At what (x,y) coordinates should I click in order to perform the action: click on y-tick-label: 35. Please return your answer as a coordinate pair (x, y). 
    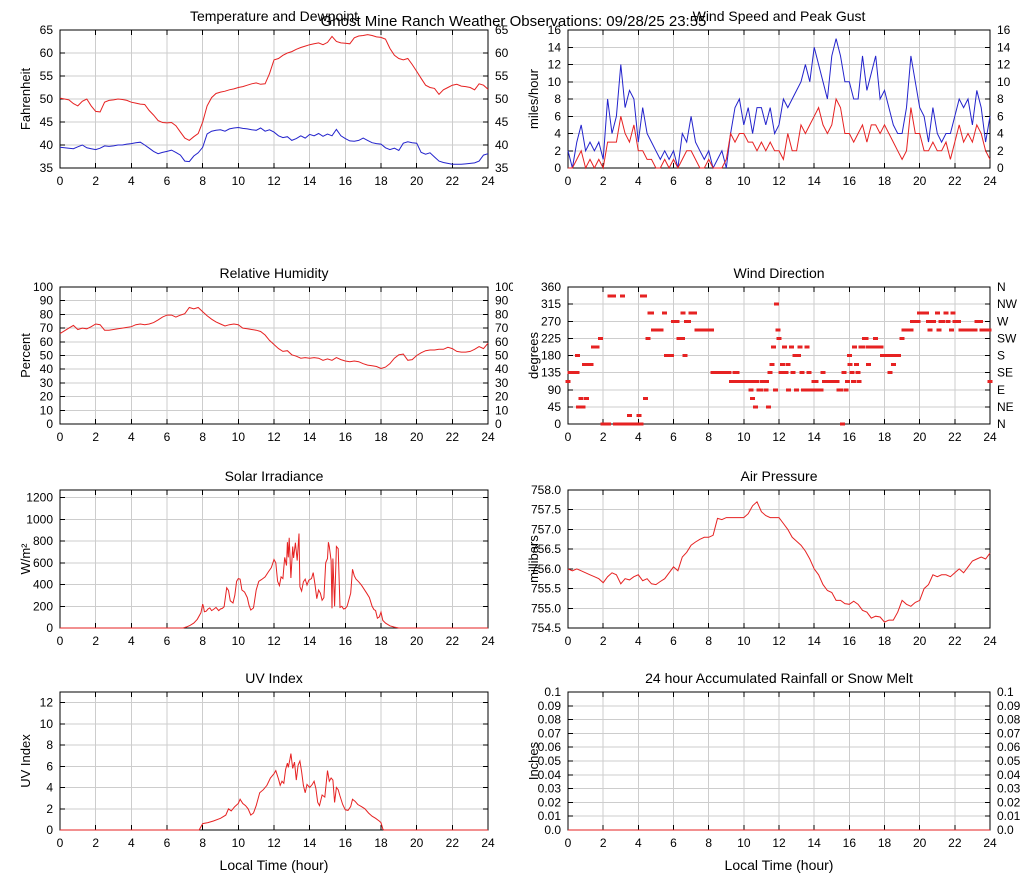
    Looking at the image, I should click on (47, 168).